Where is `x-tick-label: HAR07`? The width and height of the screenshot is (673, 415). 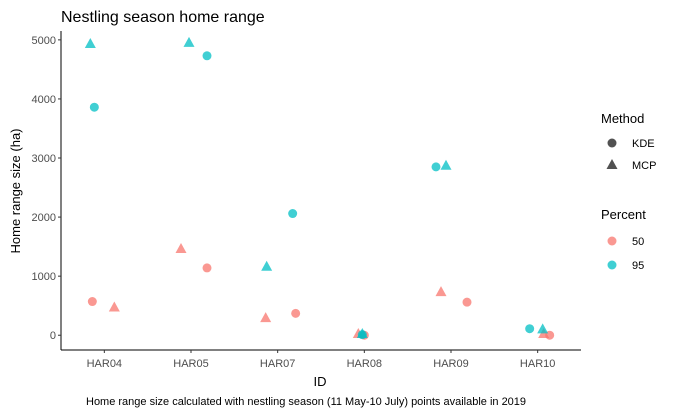 x-tick-label: HAR07 is located at coordinates (277, 364).